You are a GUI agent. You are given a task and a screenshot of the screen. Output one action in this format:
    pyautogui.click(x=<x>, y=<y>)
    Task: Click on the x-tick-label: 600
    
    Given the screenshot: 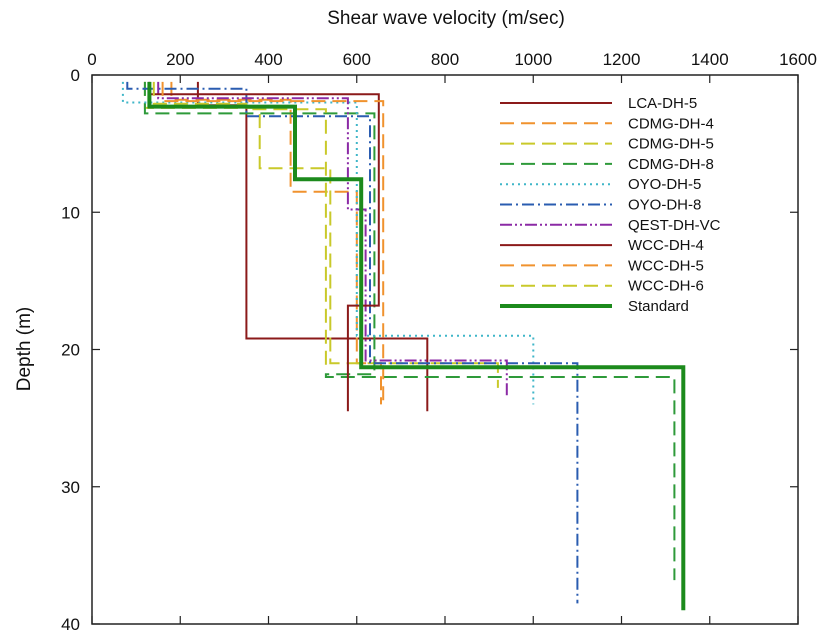 What is the action you would take?
    pyautogui.click(x=357, y=59)
    